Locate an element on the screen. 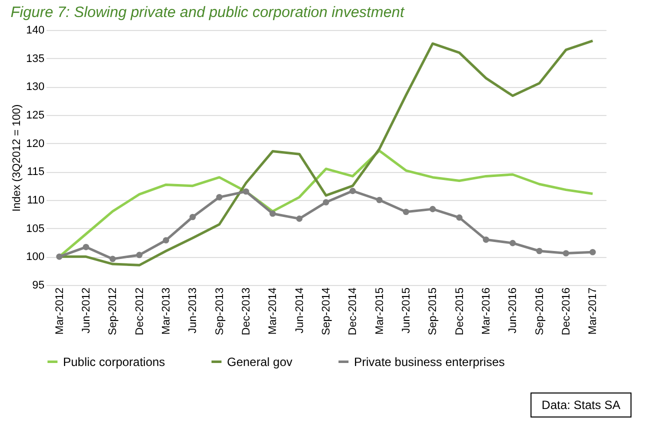 This screenshot has height=437, width=668. y-tick-label: 140 is located at coordinates (35, 30).